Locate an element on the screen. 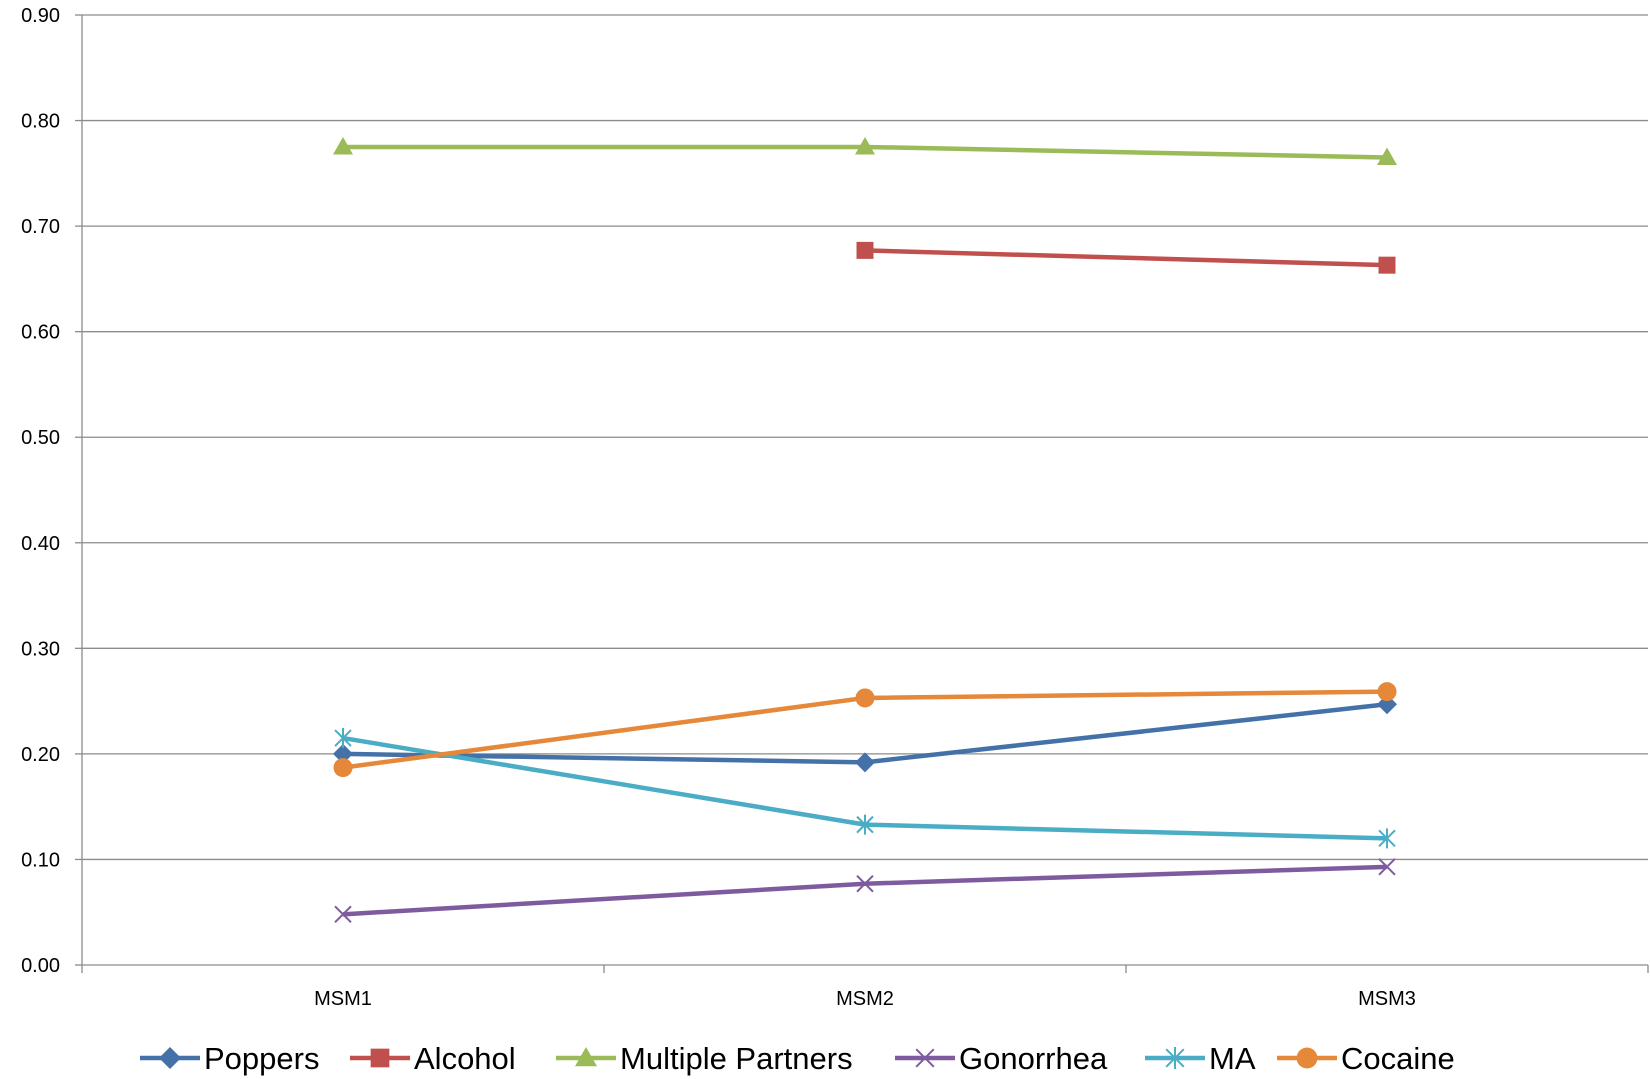 The image size is (1650, 1079). legend-label: MA is located at coordinates (1232, 1058).